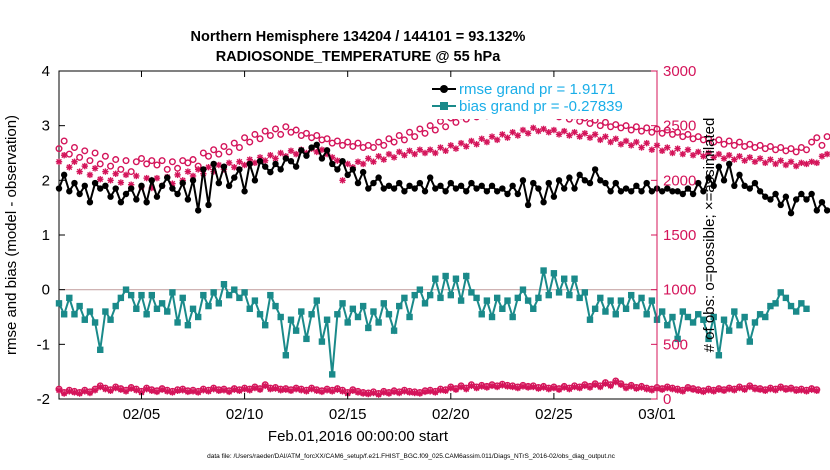  Describe the element at coordinates (358, 436) in the screenshot. I see `x-axis-label: Feb.01,2016 00:00:00 start` at that location.